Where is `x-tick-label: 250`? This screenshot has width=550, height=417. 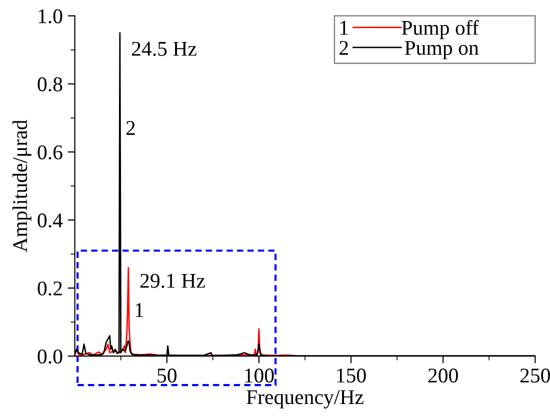 x-tick-label: 250 is located at coordinates (535, 375).